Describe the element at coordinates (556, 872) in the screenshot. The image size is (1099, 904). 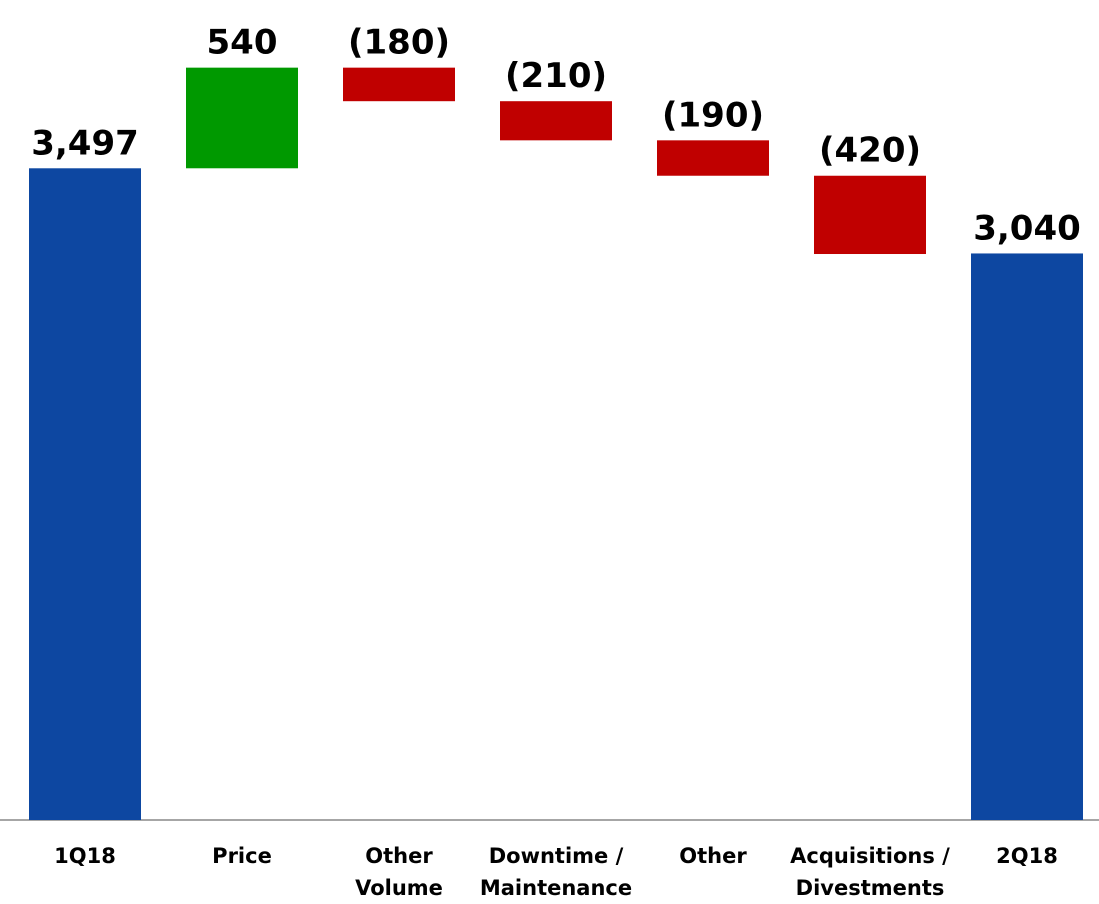
I see `x-tick-label: Downtime / Maintenance` at that location.